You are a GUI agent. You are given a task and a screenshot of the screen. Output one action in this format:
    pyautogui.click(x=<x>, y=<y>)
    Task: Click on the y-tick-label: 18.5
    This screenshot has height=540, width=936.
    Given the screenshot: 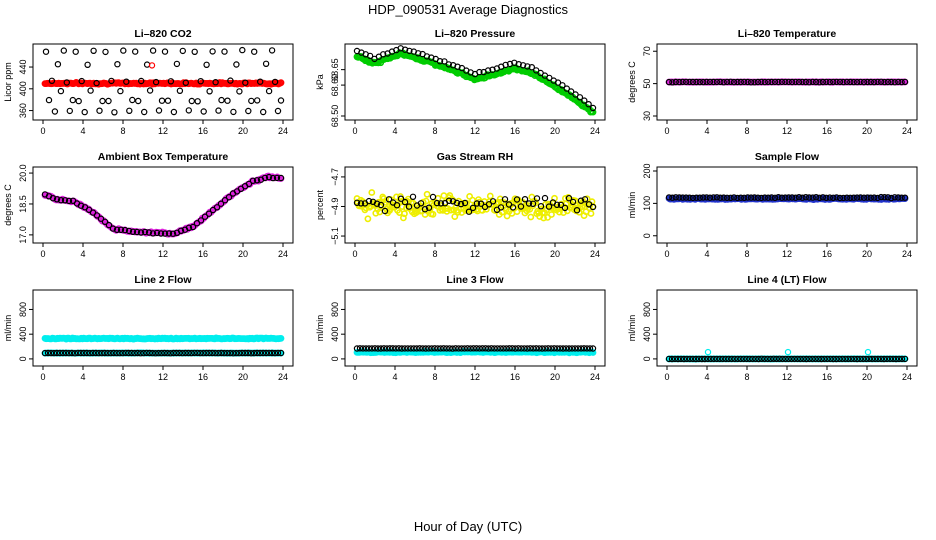 What is the action you would take?
    pyautogui.click(x=23, y=204)
    